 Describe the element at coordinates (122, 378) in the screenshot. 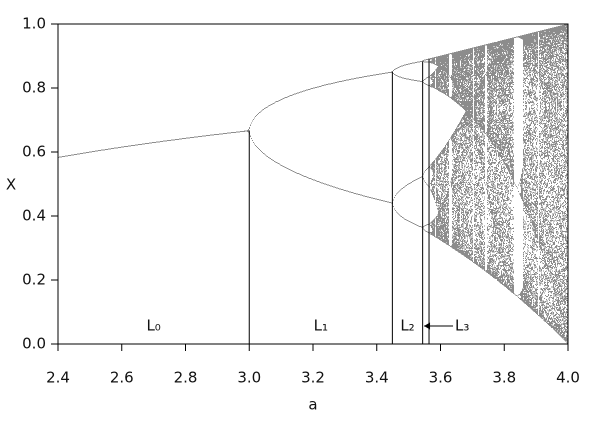

I see `x-tick-label: 2.6` at that location.